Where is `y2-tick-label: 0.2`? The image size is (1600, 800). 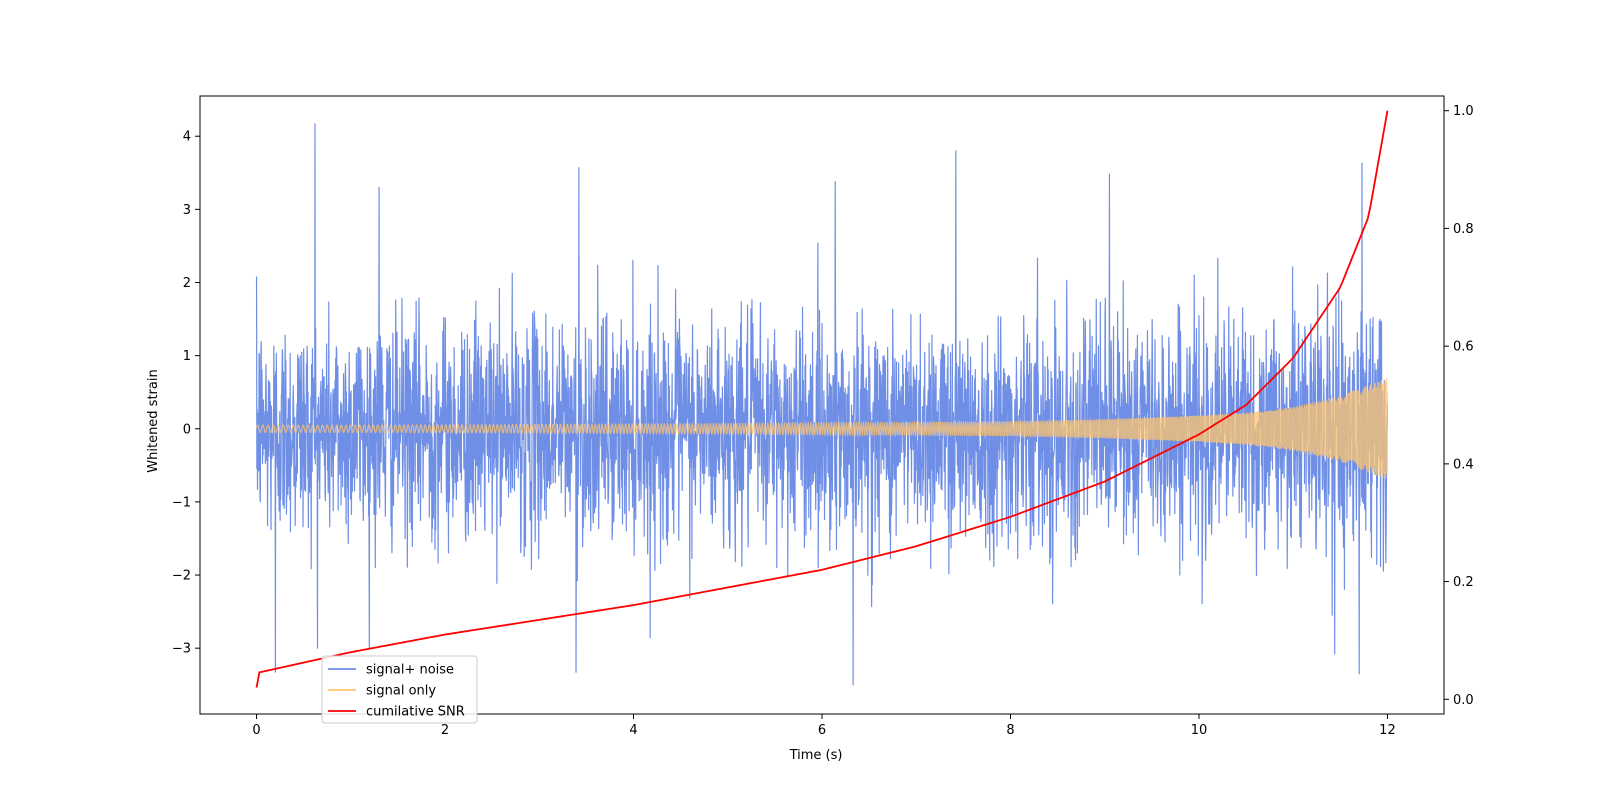 y2-tick-label: 0.2 is located at coordinates (1463, 582).